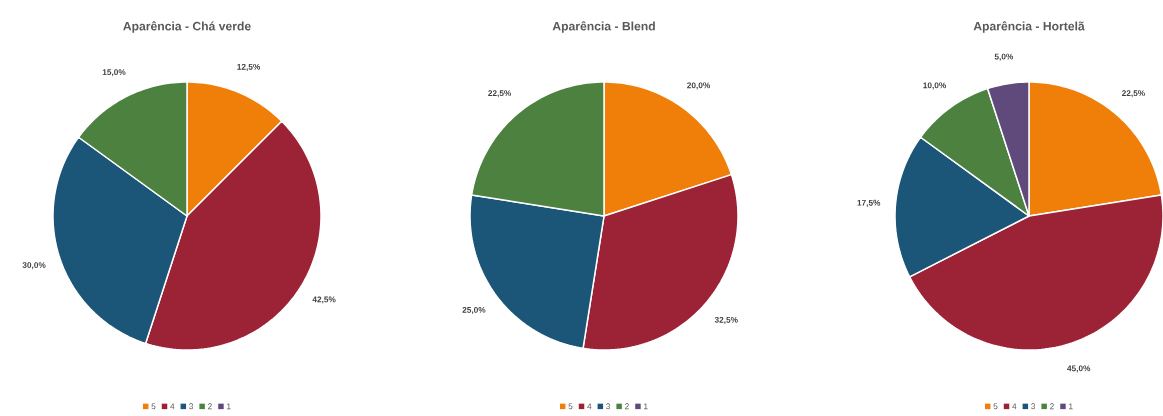 This screenshot has width=1163, height=416. Describe the element at coordinates (1004, 57) in the screenshot. I see `data-label: 5,0%` at that location.